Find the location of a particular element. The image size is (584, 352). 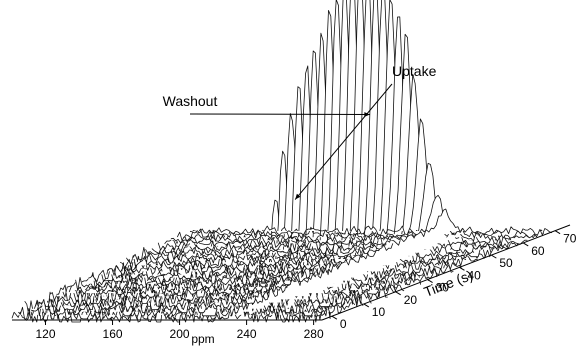

time-tick-label: 10 is located at coordinates (379, 312).